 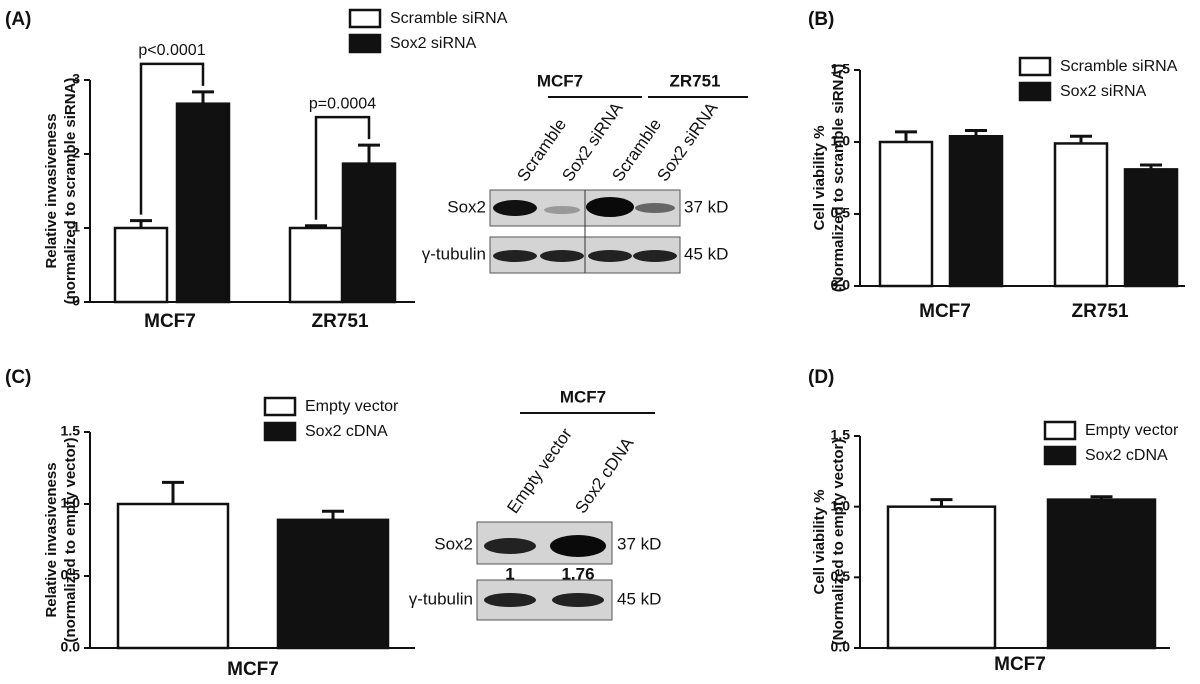 What do you see at coordinates (76, 227) in the screenshot?
I see `y-tick-label: 1` at bounding box center [76, 227].